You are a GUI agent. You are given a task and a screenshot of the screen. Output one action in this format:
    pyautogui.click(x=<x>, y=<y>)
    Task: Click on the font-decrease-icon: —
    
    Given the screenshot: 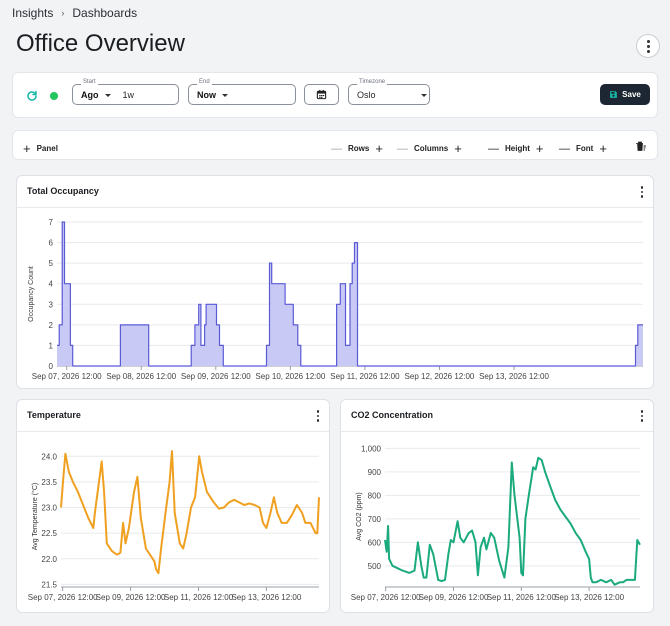 What is the action you would take?
    pyautogui.click(x=564, y=148)
    